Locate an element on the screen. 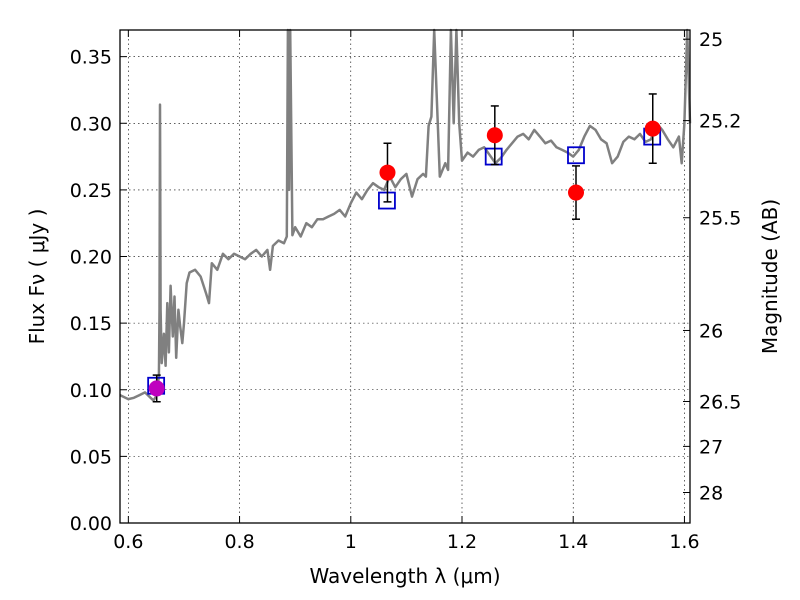 The image size is (800, 600). x-tick-label: 1.6 is located at coordinates (684, 542).